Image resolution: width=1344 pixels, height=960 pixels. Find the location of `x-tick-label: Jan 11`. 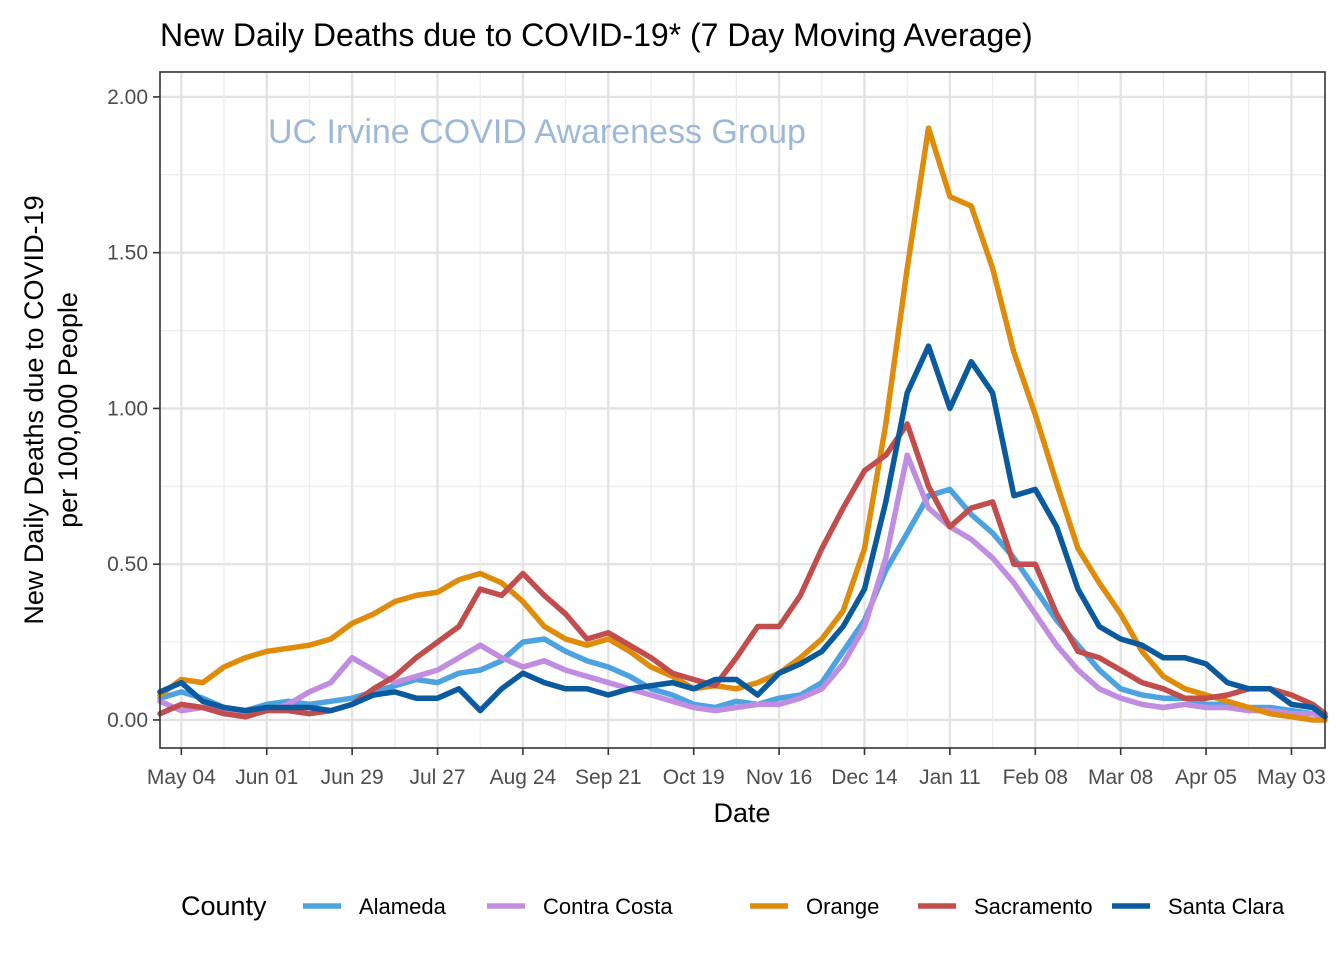

x-tick-label: Jan 11 is located at coordinates (950, 777).